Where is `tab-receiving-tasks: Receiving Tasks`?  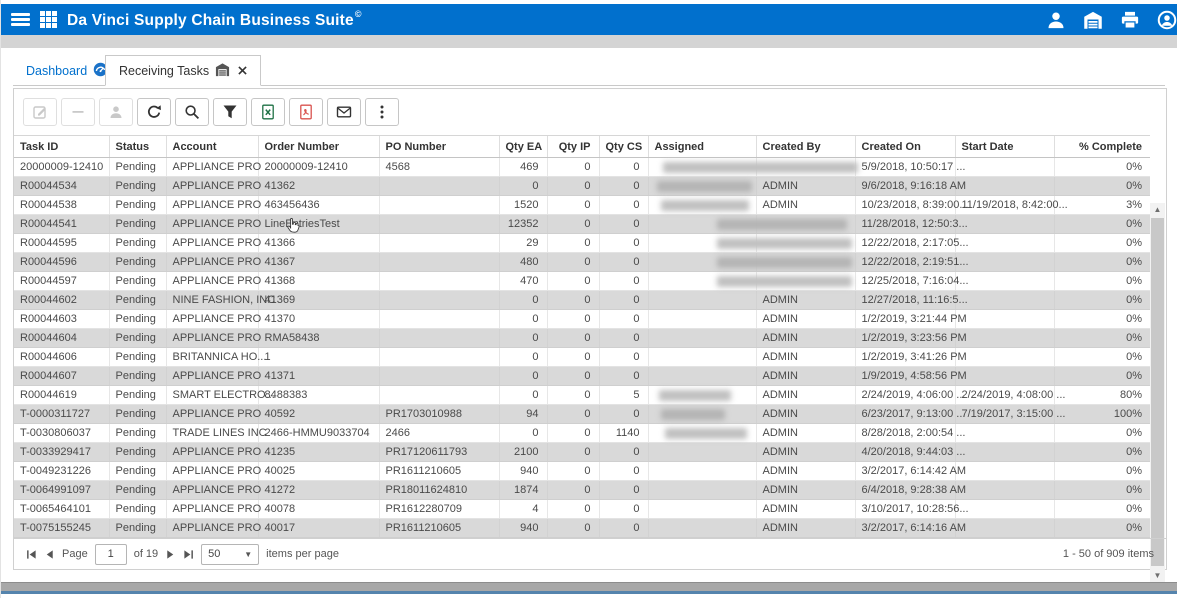 tab-receiving-tasks: Receiving Tasks is located at coordinates (183, 70).